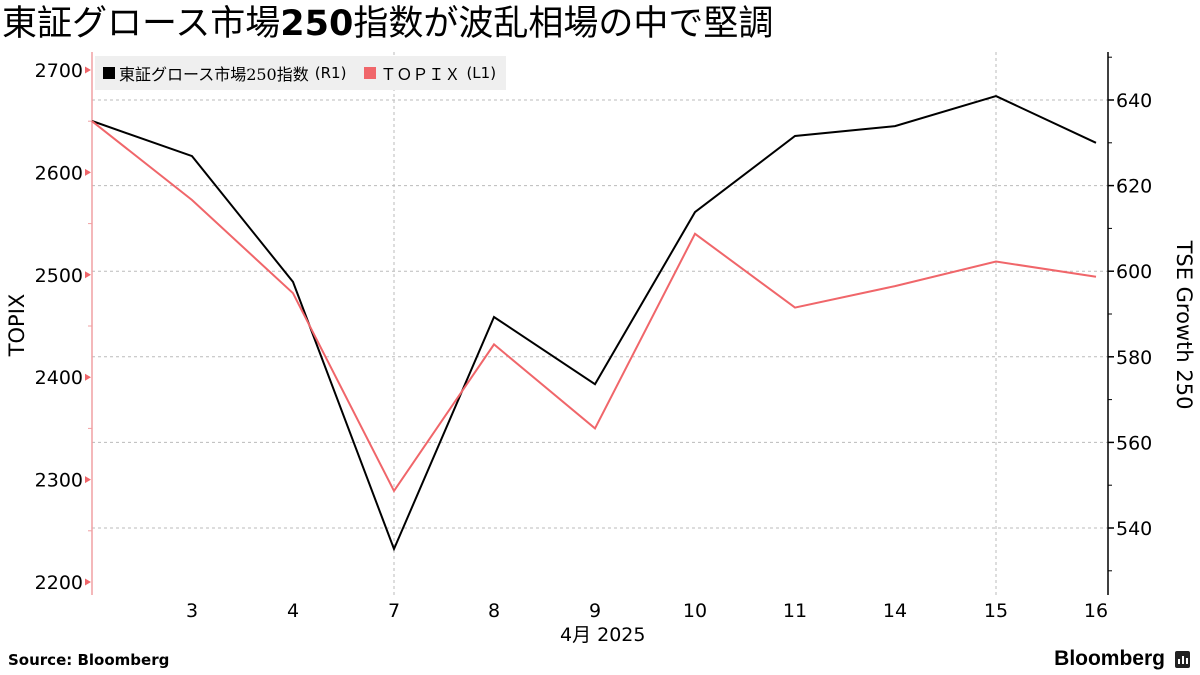 This screenshot has height=675, width=1200. What do you see at coordinates (1134, 272) in the screenshot?
I see `right-axis-tick-label: 600` at bounding box center [1134, 272].